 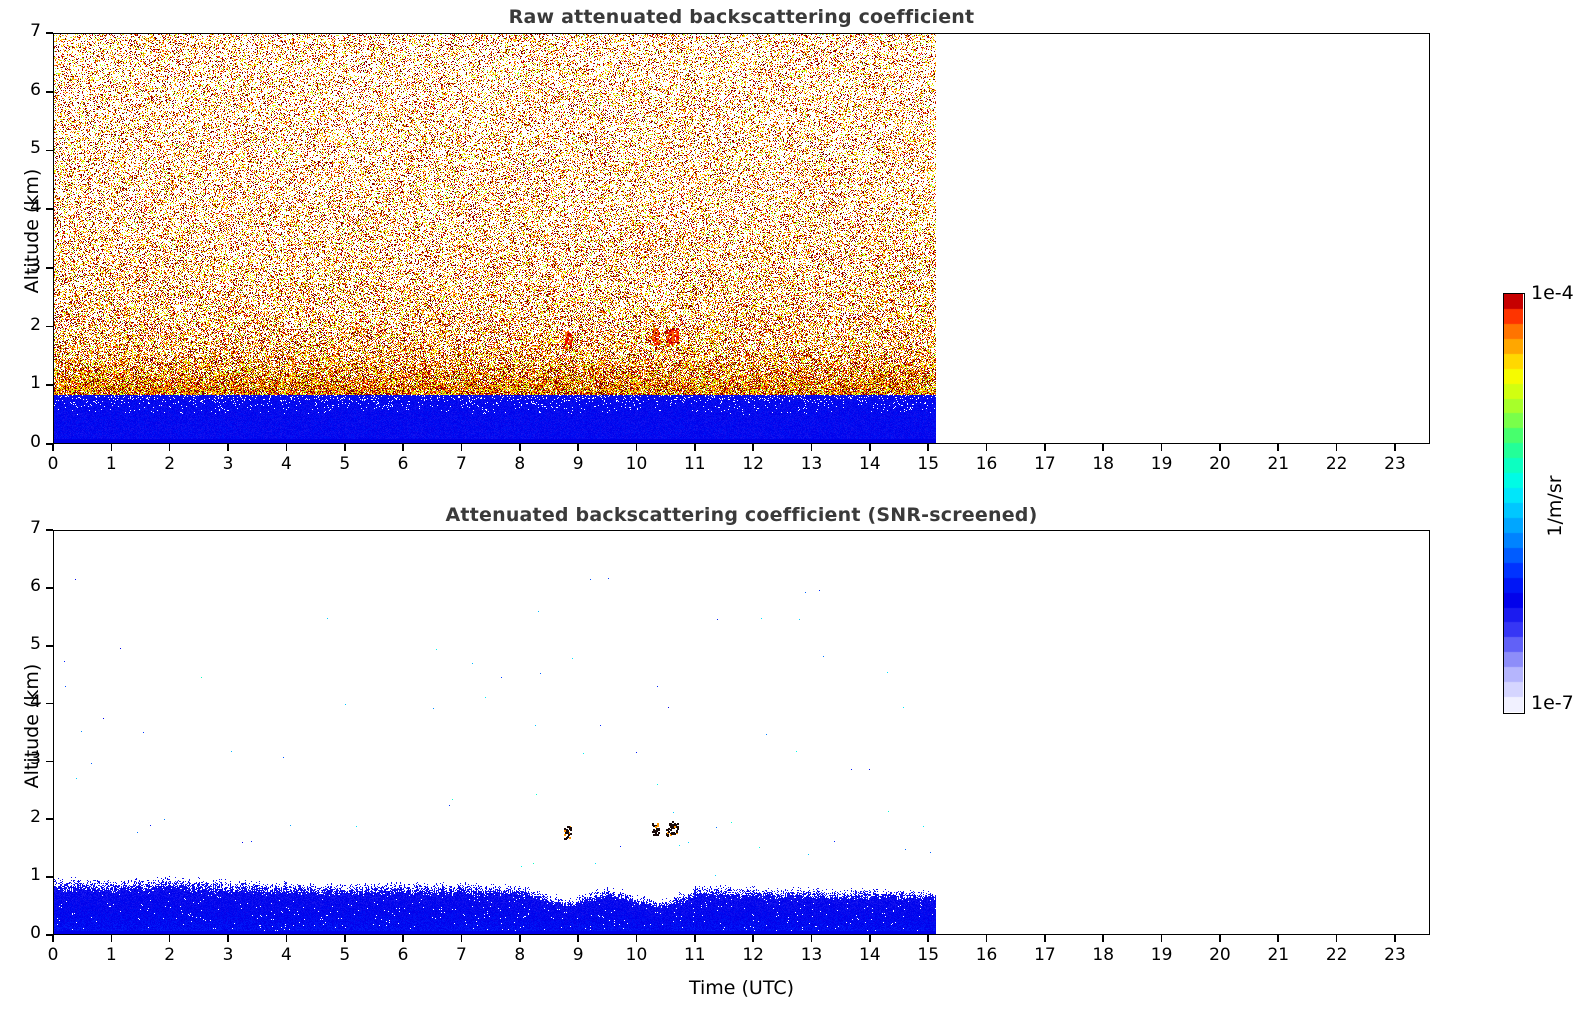 I want to click on panel-raw-ylabel: Altitude (km), so click(x=32, y=231).